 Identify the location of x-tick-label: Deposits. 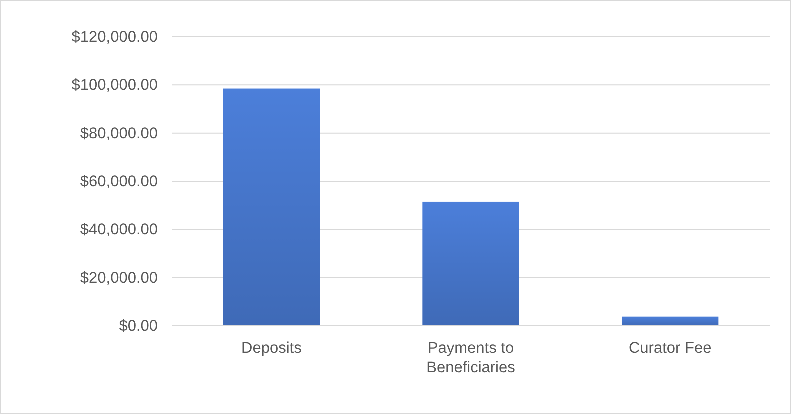
(272, 349).